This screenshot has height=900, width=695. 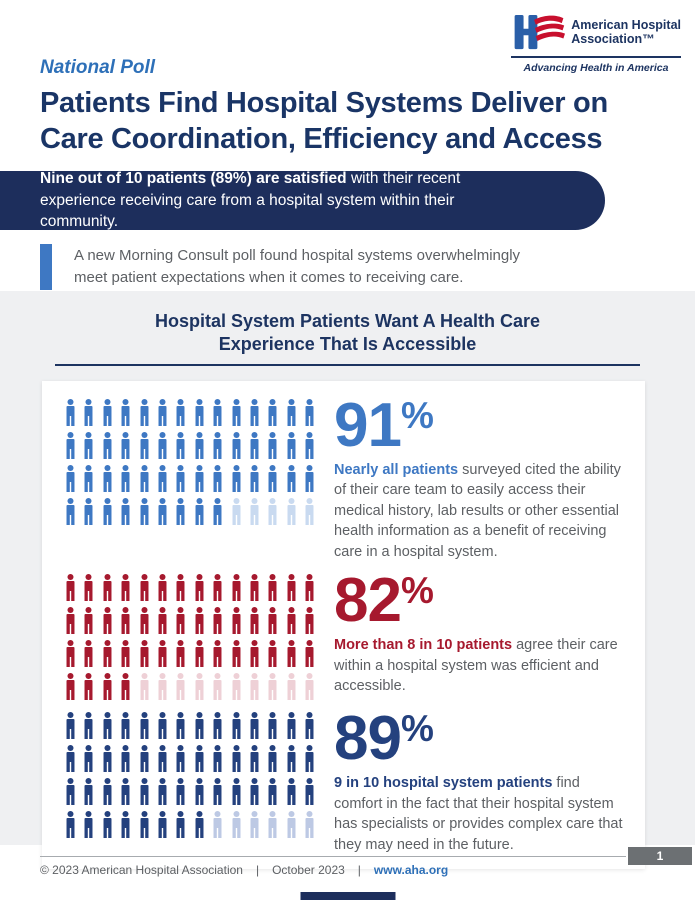 I want to click on footer-date: October 2023, so click(x=308, y=870).